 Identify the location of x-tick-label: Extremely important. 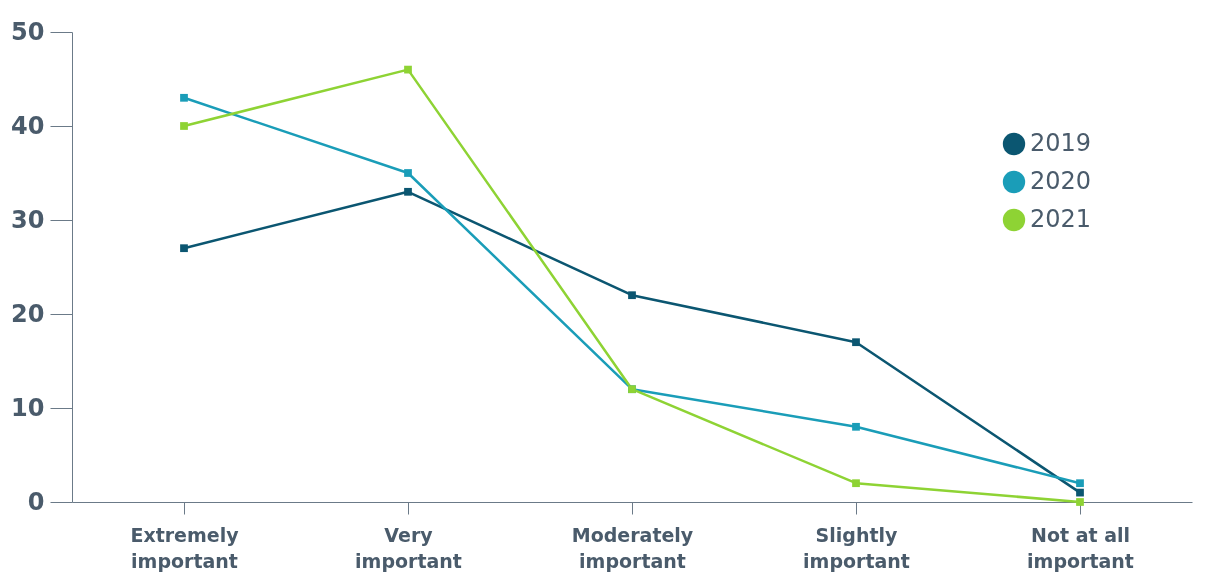
(185, 547).